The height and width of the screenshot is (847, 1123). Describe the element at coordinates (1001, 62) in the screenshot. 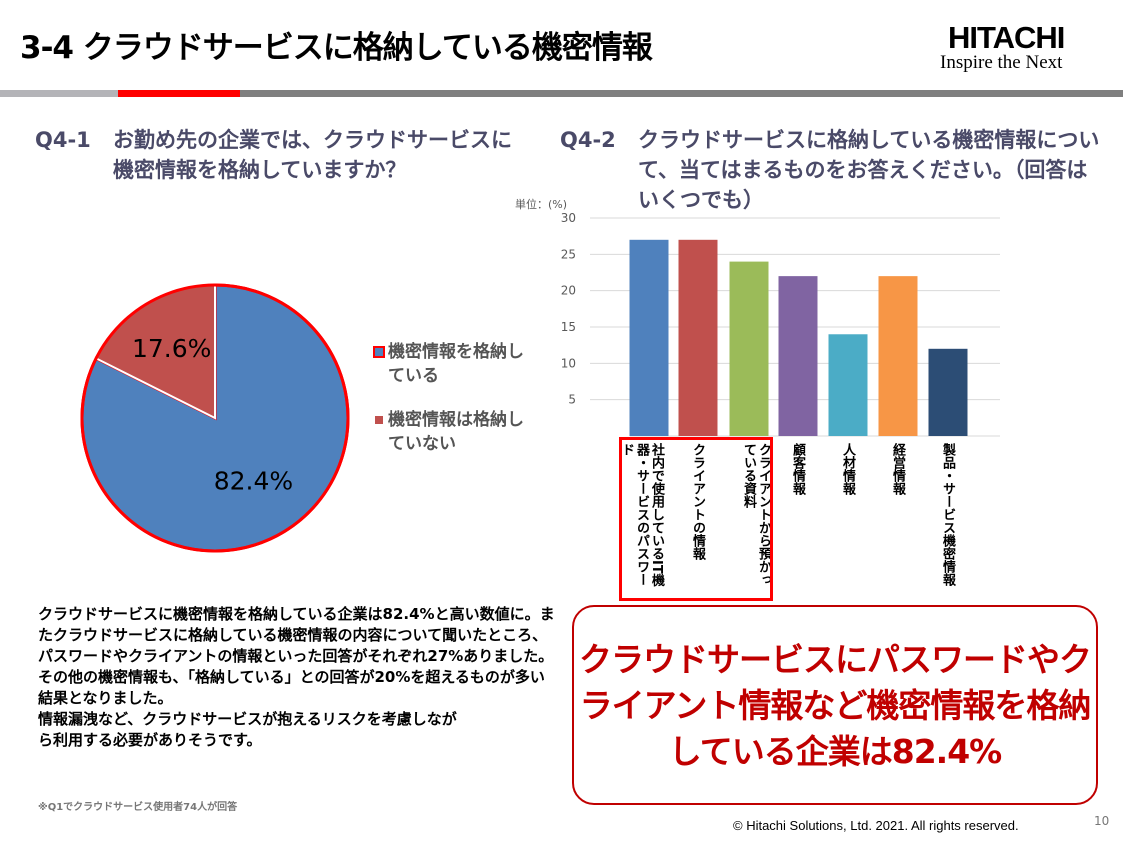

I see `logo-tagline: Inspire the Next` at that location.